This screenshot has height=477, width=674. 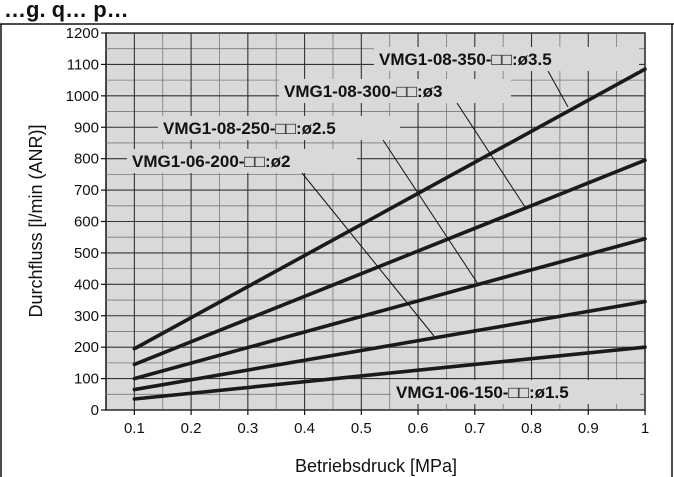 I want to click on y-tick-label: 600, so click(x=86, y=222).